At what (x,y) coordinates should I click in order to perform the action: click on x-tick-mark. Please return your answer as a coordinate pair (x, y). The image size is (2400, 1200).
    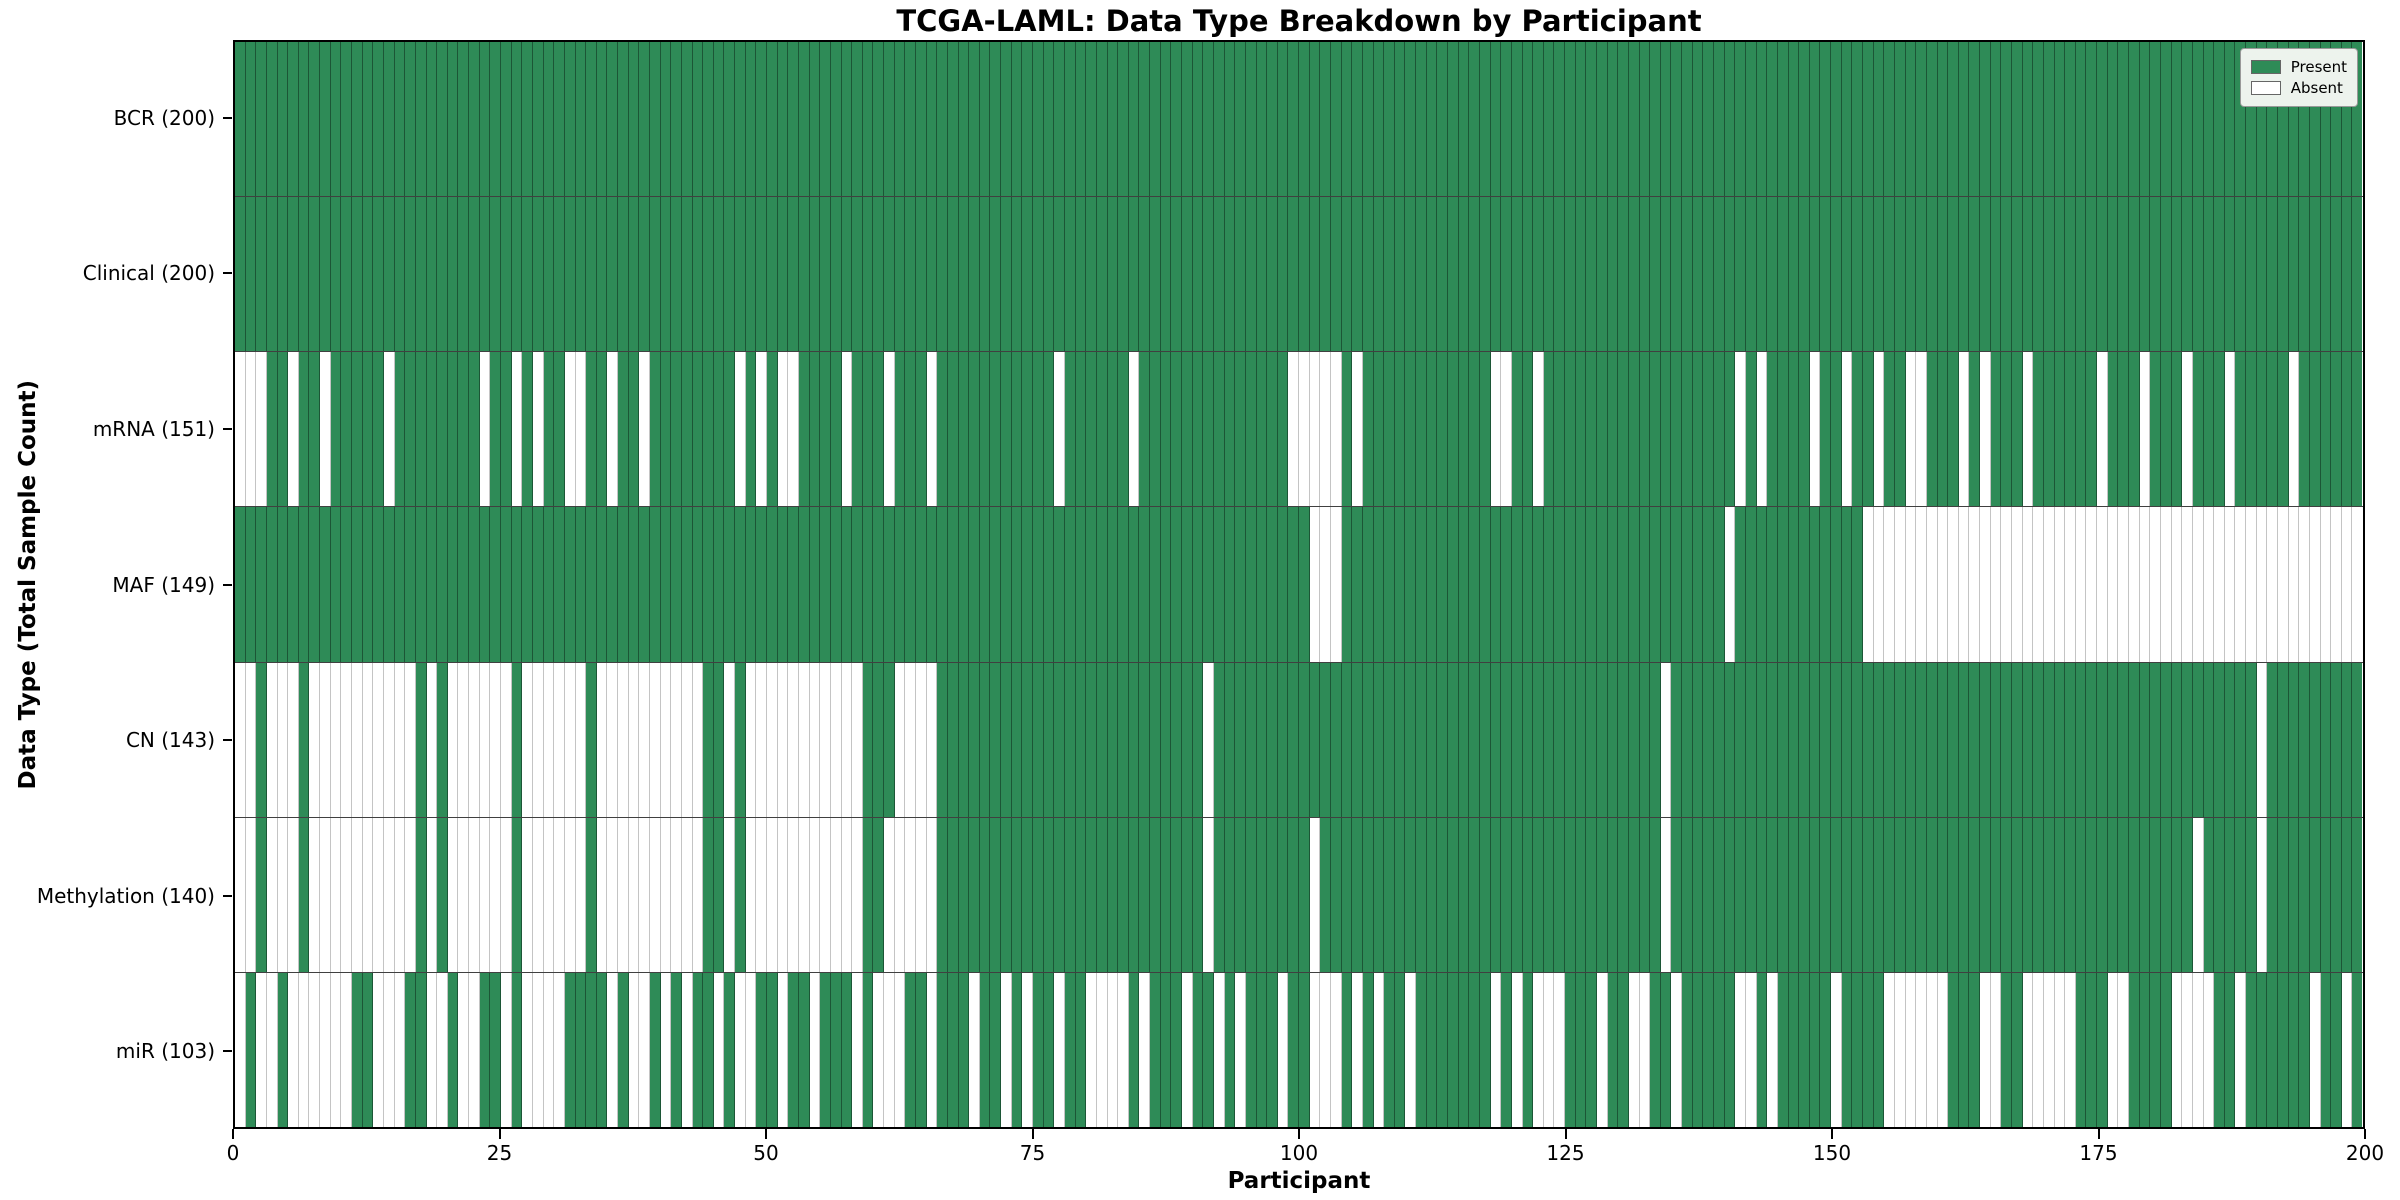
    Looking at the image, I should click on (499, 1134).